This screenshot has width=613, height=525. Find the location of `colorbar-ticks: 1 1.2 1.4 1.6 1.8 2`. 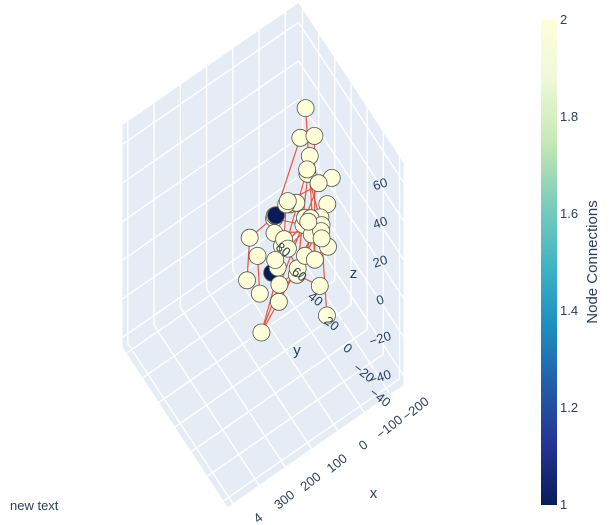

colorbar-ticks: 1 1.2 1.4 1.6 1.8 2 is located at coordinates (569, 262).